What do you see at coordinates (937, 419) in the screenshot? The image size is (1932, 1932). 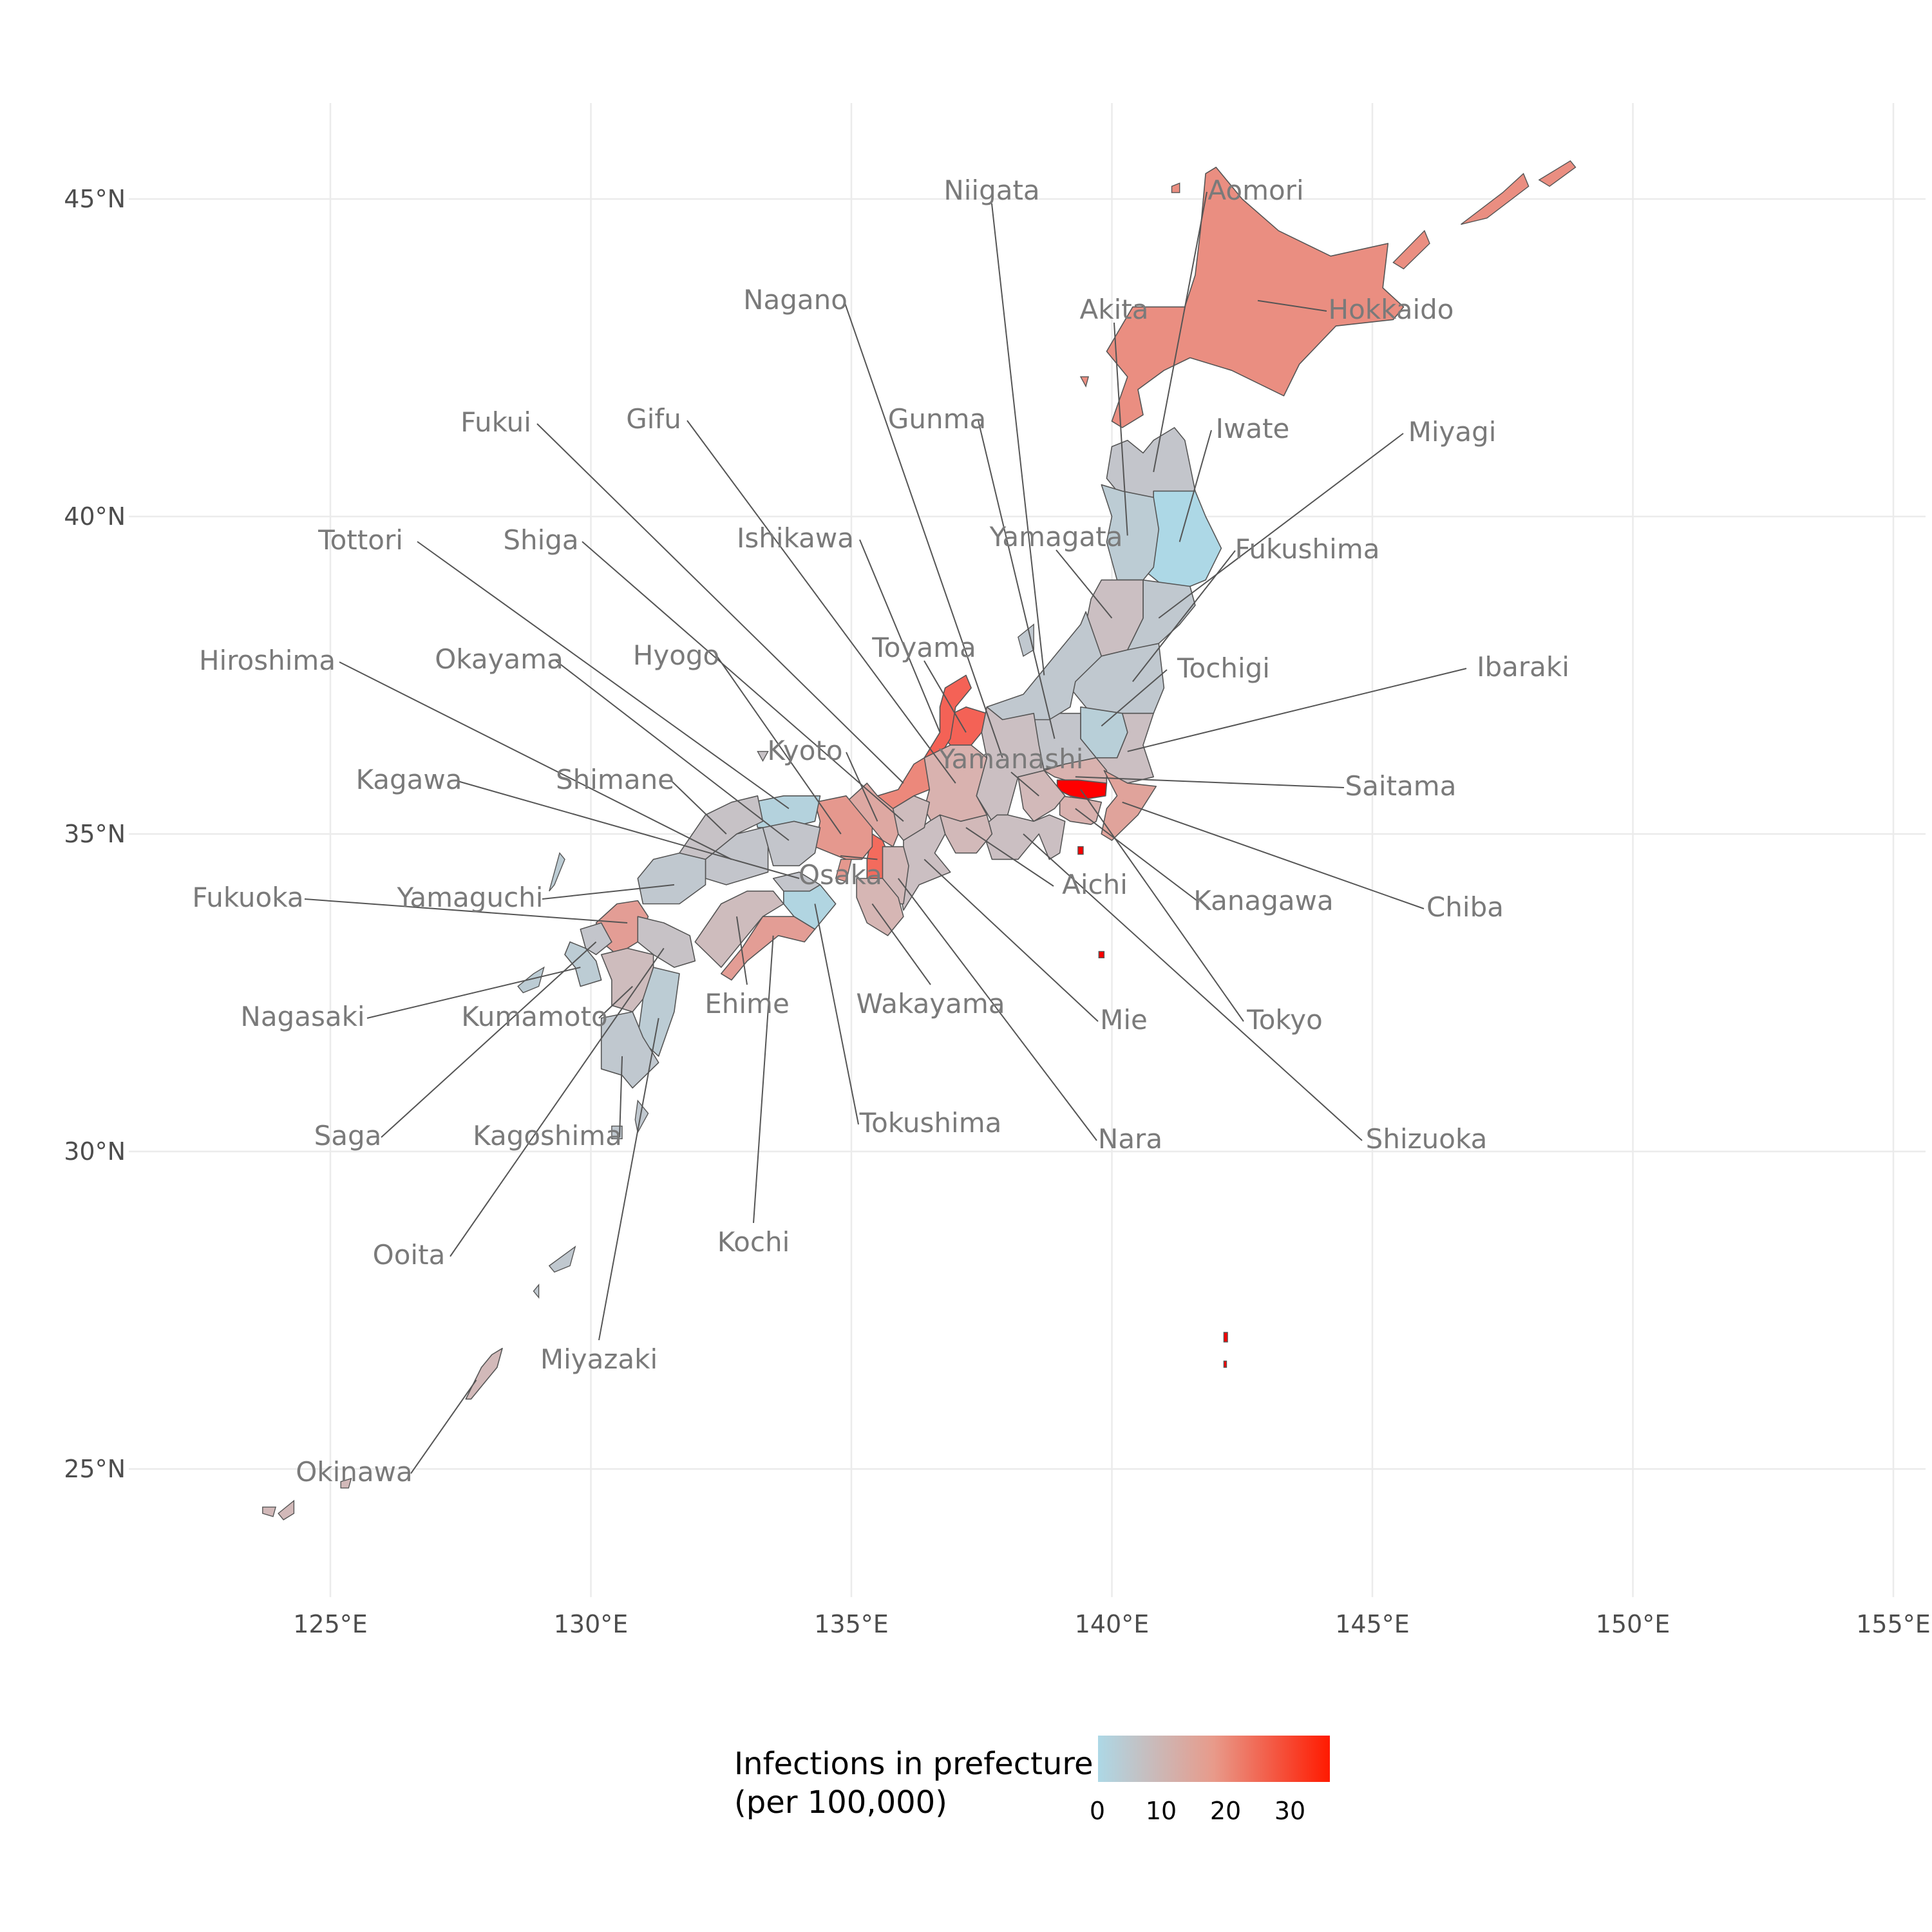 I see `label-gunma: Gunma` at bounding box center [937, 419].